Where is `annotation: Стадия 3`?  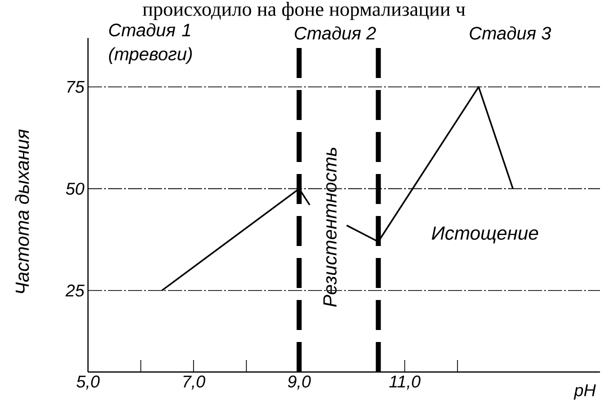
annotation: Стадия 3 is located at coordinates (511, 33).